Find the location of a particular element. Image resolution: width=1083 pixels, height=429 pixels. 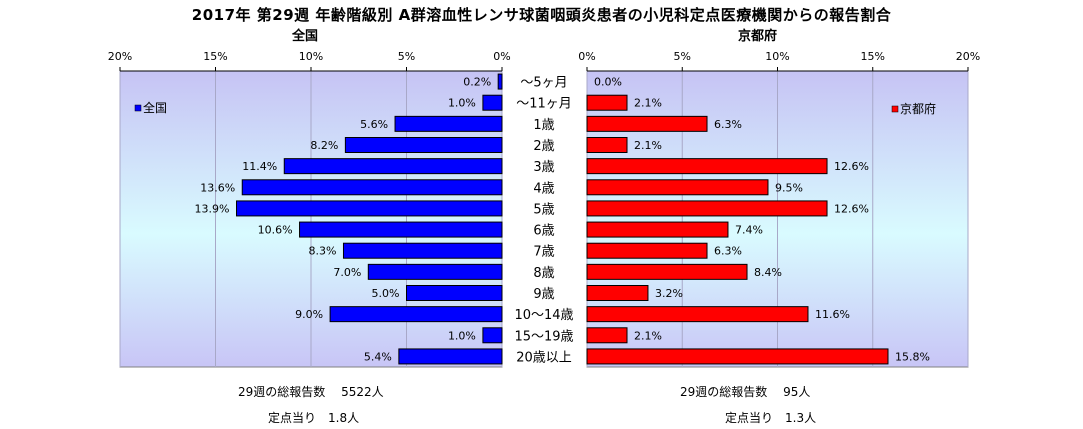

left-panel-title: 全国 is located at coordinates (305, 36).